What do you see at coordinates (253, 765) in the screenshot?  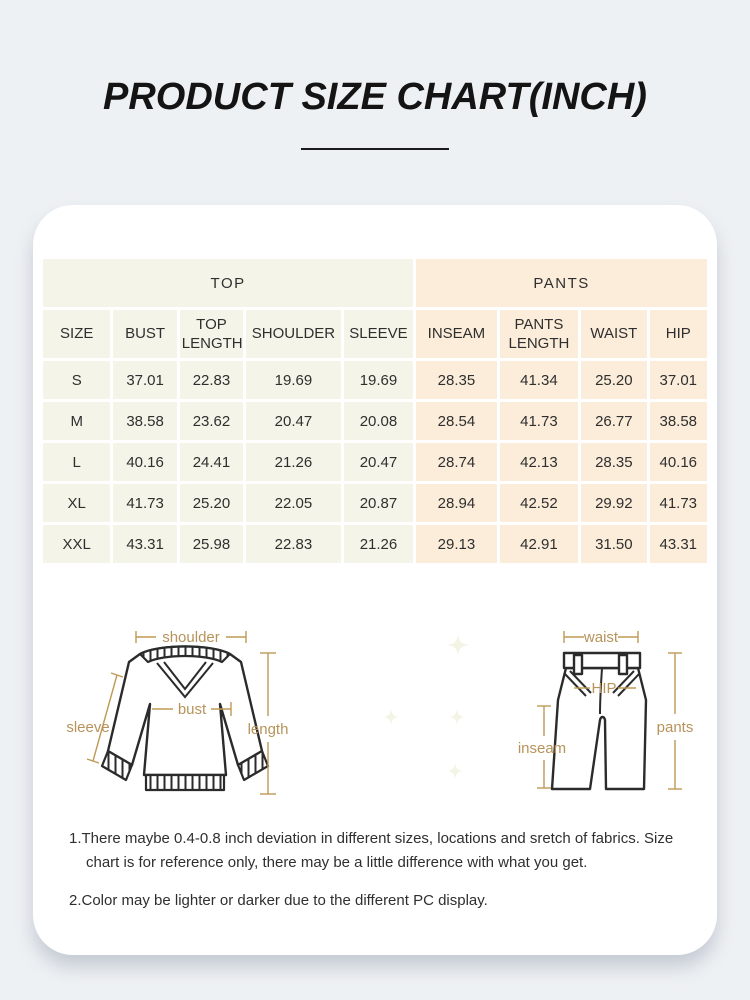 I see `sweater-cuff-right` at bounding box center [253, 765].